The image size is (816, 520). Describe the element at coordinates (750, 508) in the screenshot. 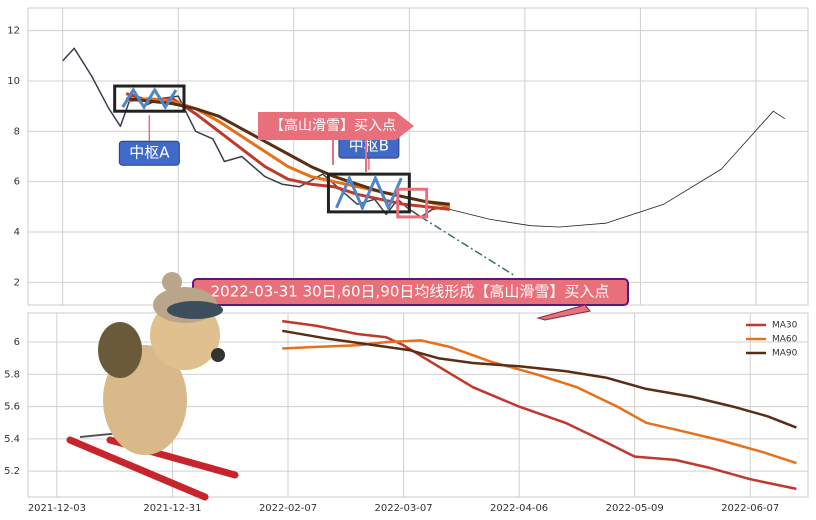

I see `x-tick-label: 2022-06-07` at that location.